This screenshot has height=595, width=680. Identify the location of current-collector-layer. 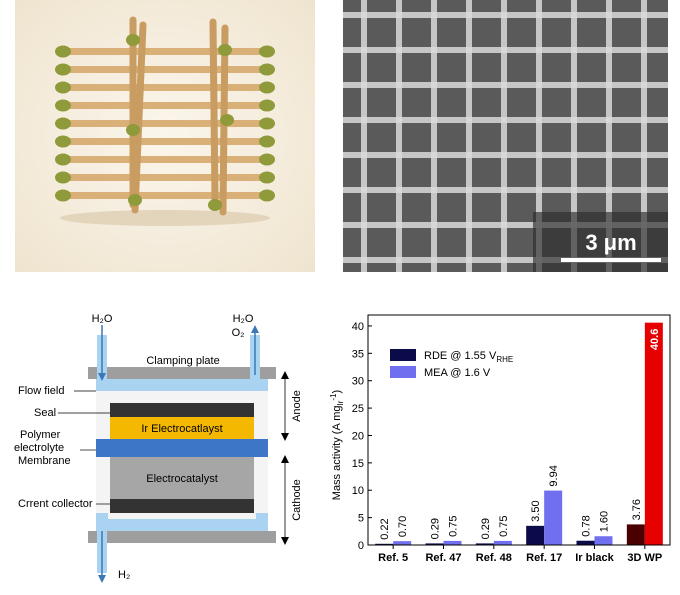
(182, 506).